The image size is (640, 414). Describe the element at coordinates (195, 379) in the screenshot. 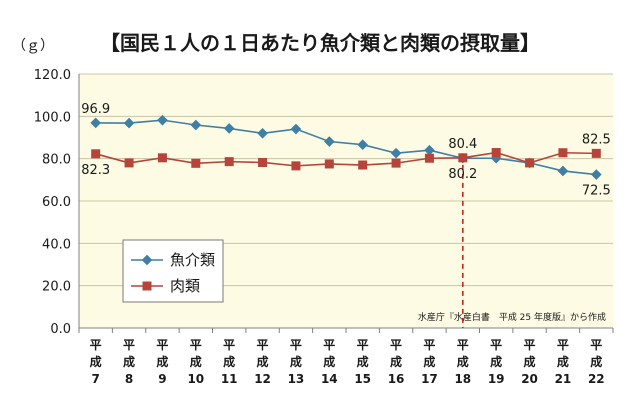

I see `x-tick-label: 10` at that location.